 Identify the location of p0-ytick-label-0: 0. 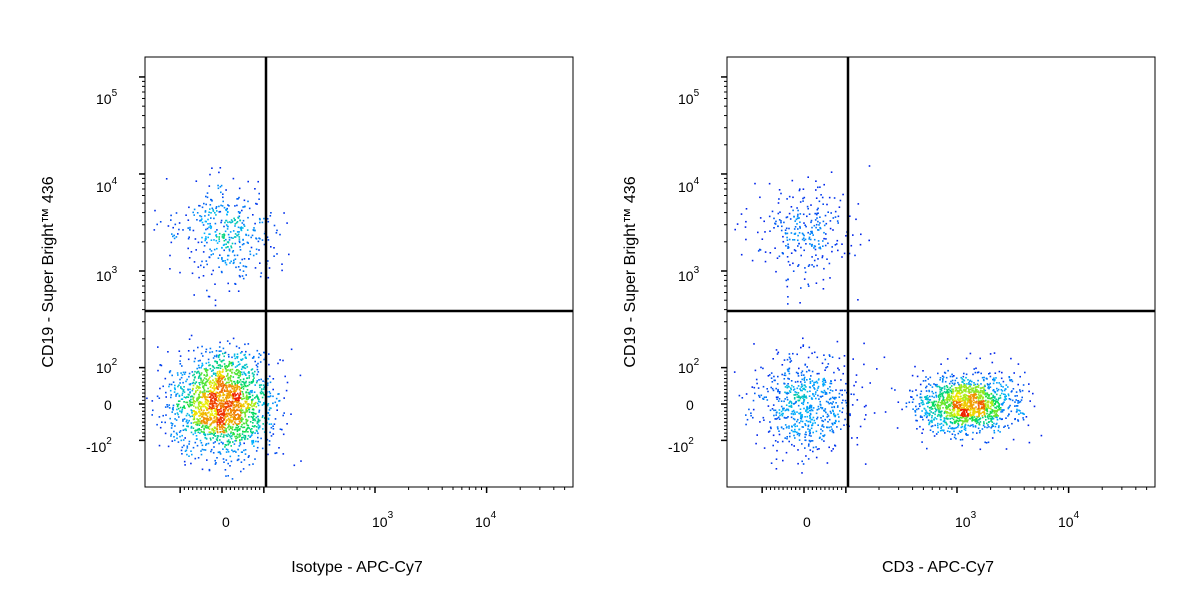
(108, 405).